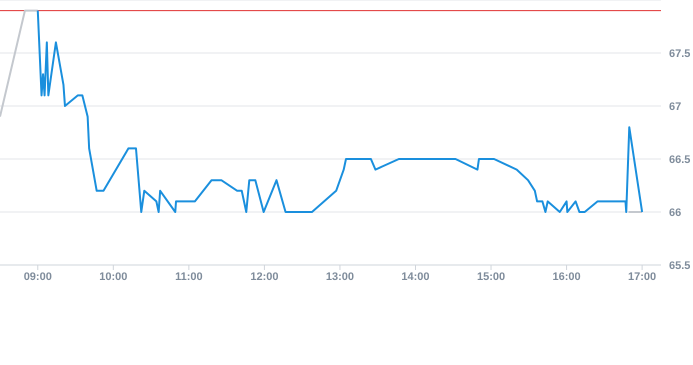 The image size is (693, 365). What do you see at coordinates (566, 276) in the screenshot?
I see `x-tick-label: 16:00` at bounding box center [566, 276].